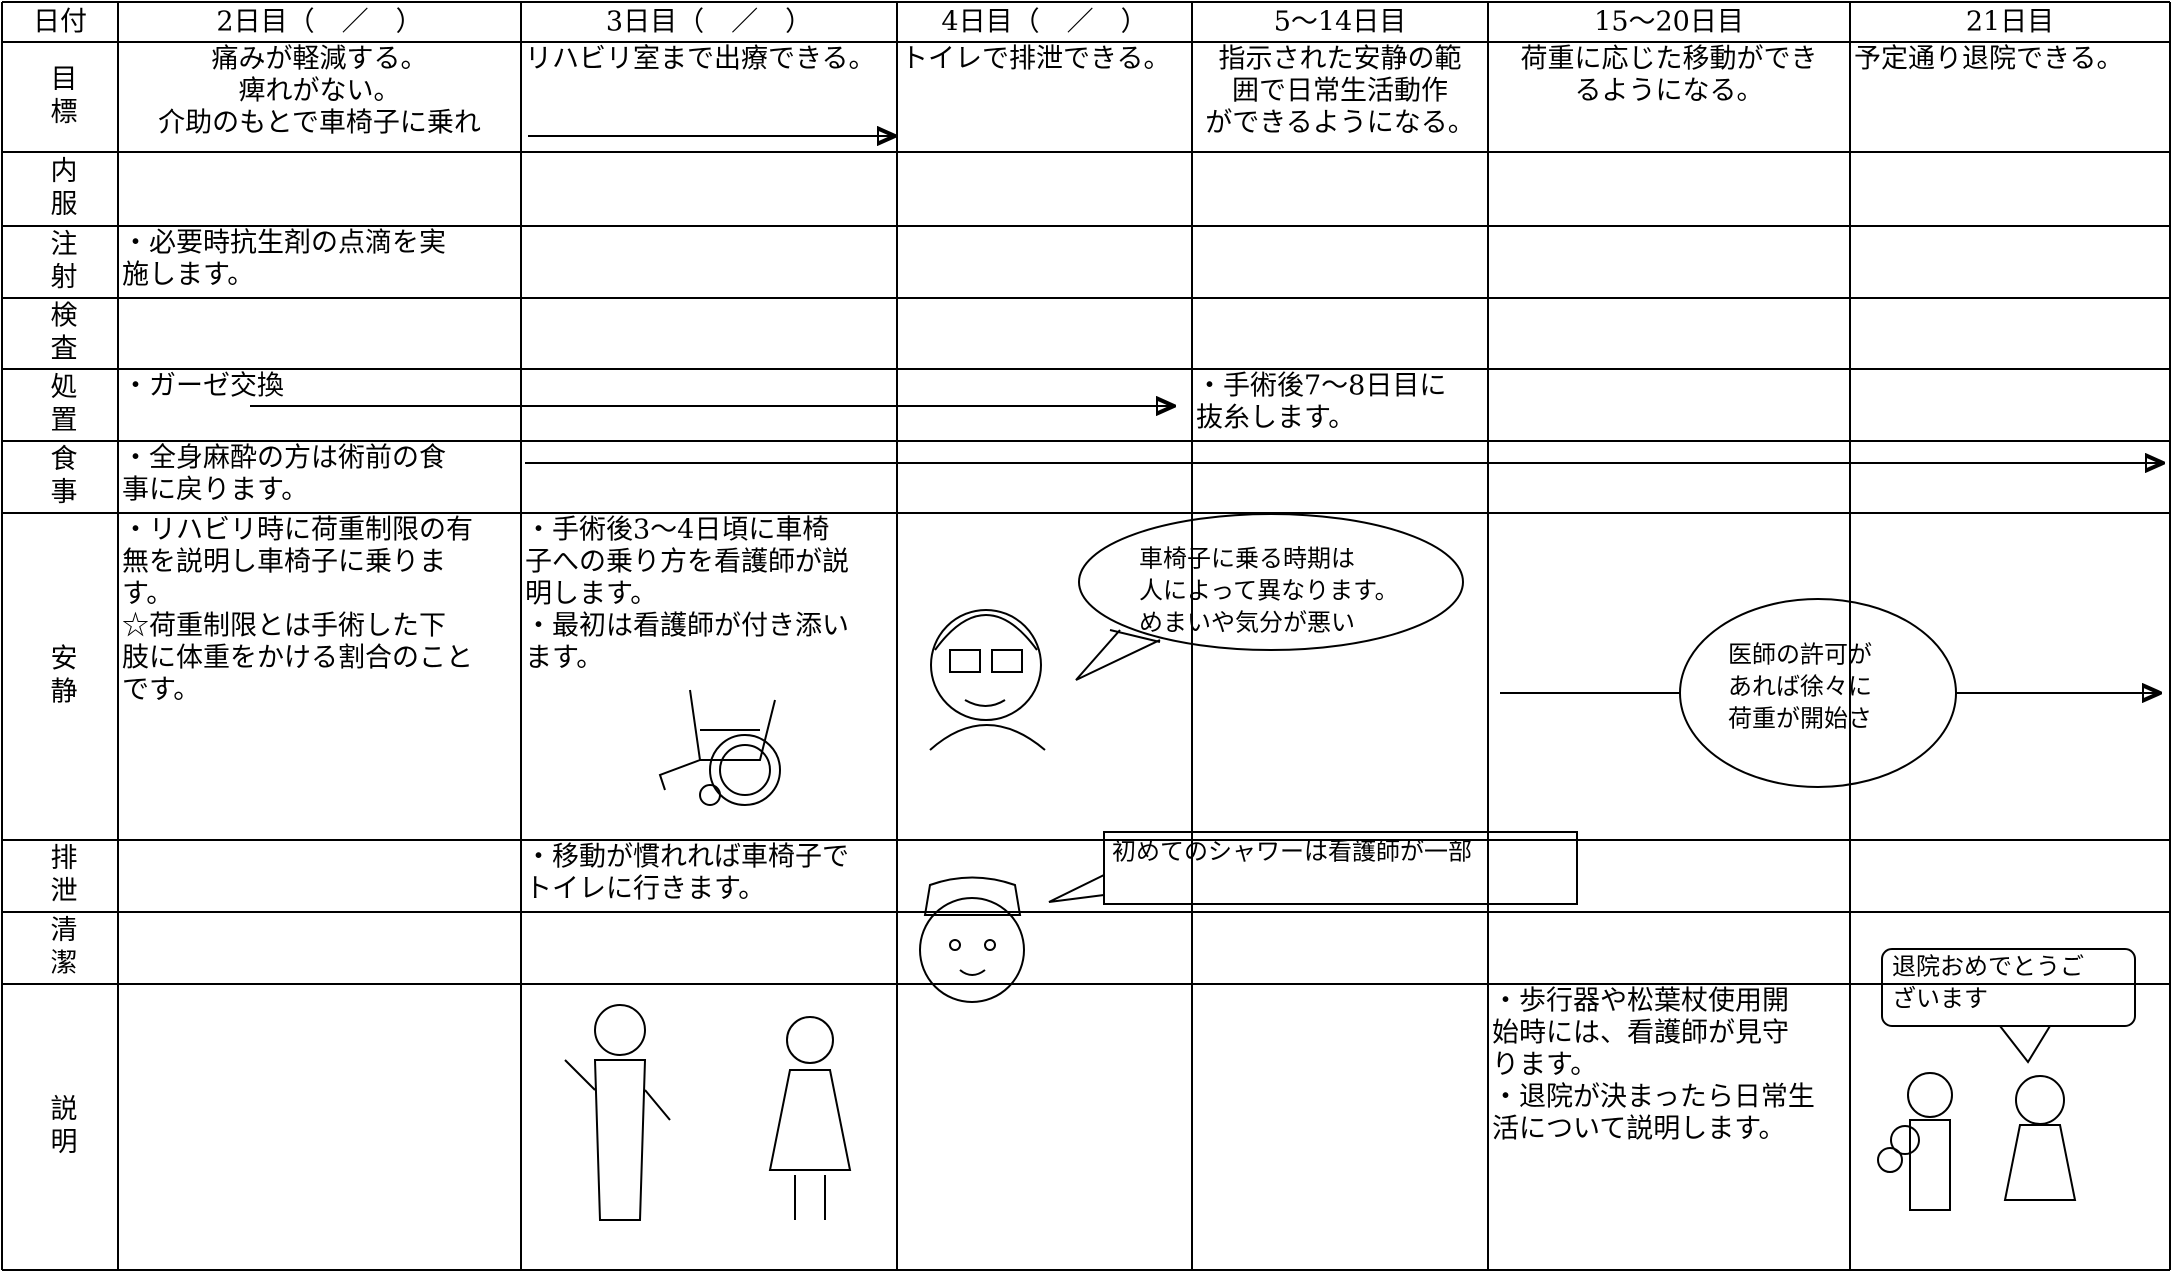 This screenshot has height=1272, width=2172. I want to click on header-cell: 15〜20日目, so click(1669, 22).